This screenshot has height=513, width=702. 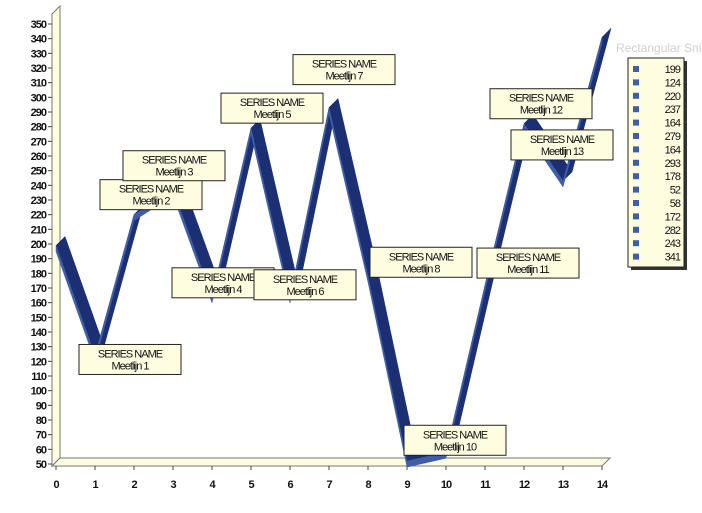 What do you see at coordinates (41, 465) in the screenshot?
I see `y-tick-label: 50` at bounding box center [41, 465].